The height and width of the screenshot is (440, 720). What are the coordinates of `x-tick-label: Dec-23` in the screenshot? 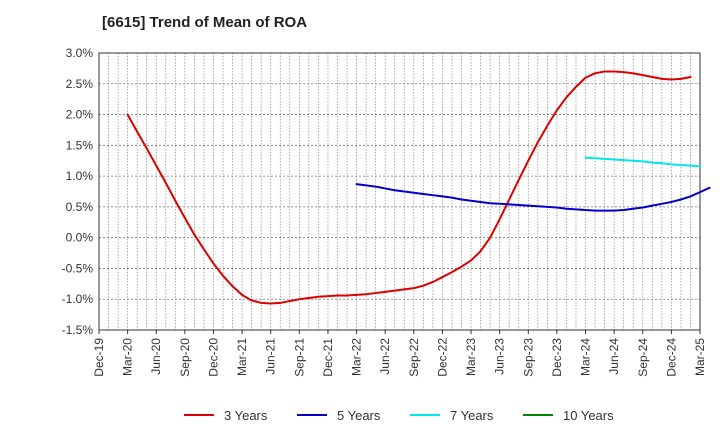 It's located at (557, 357).